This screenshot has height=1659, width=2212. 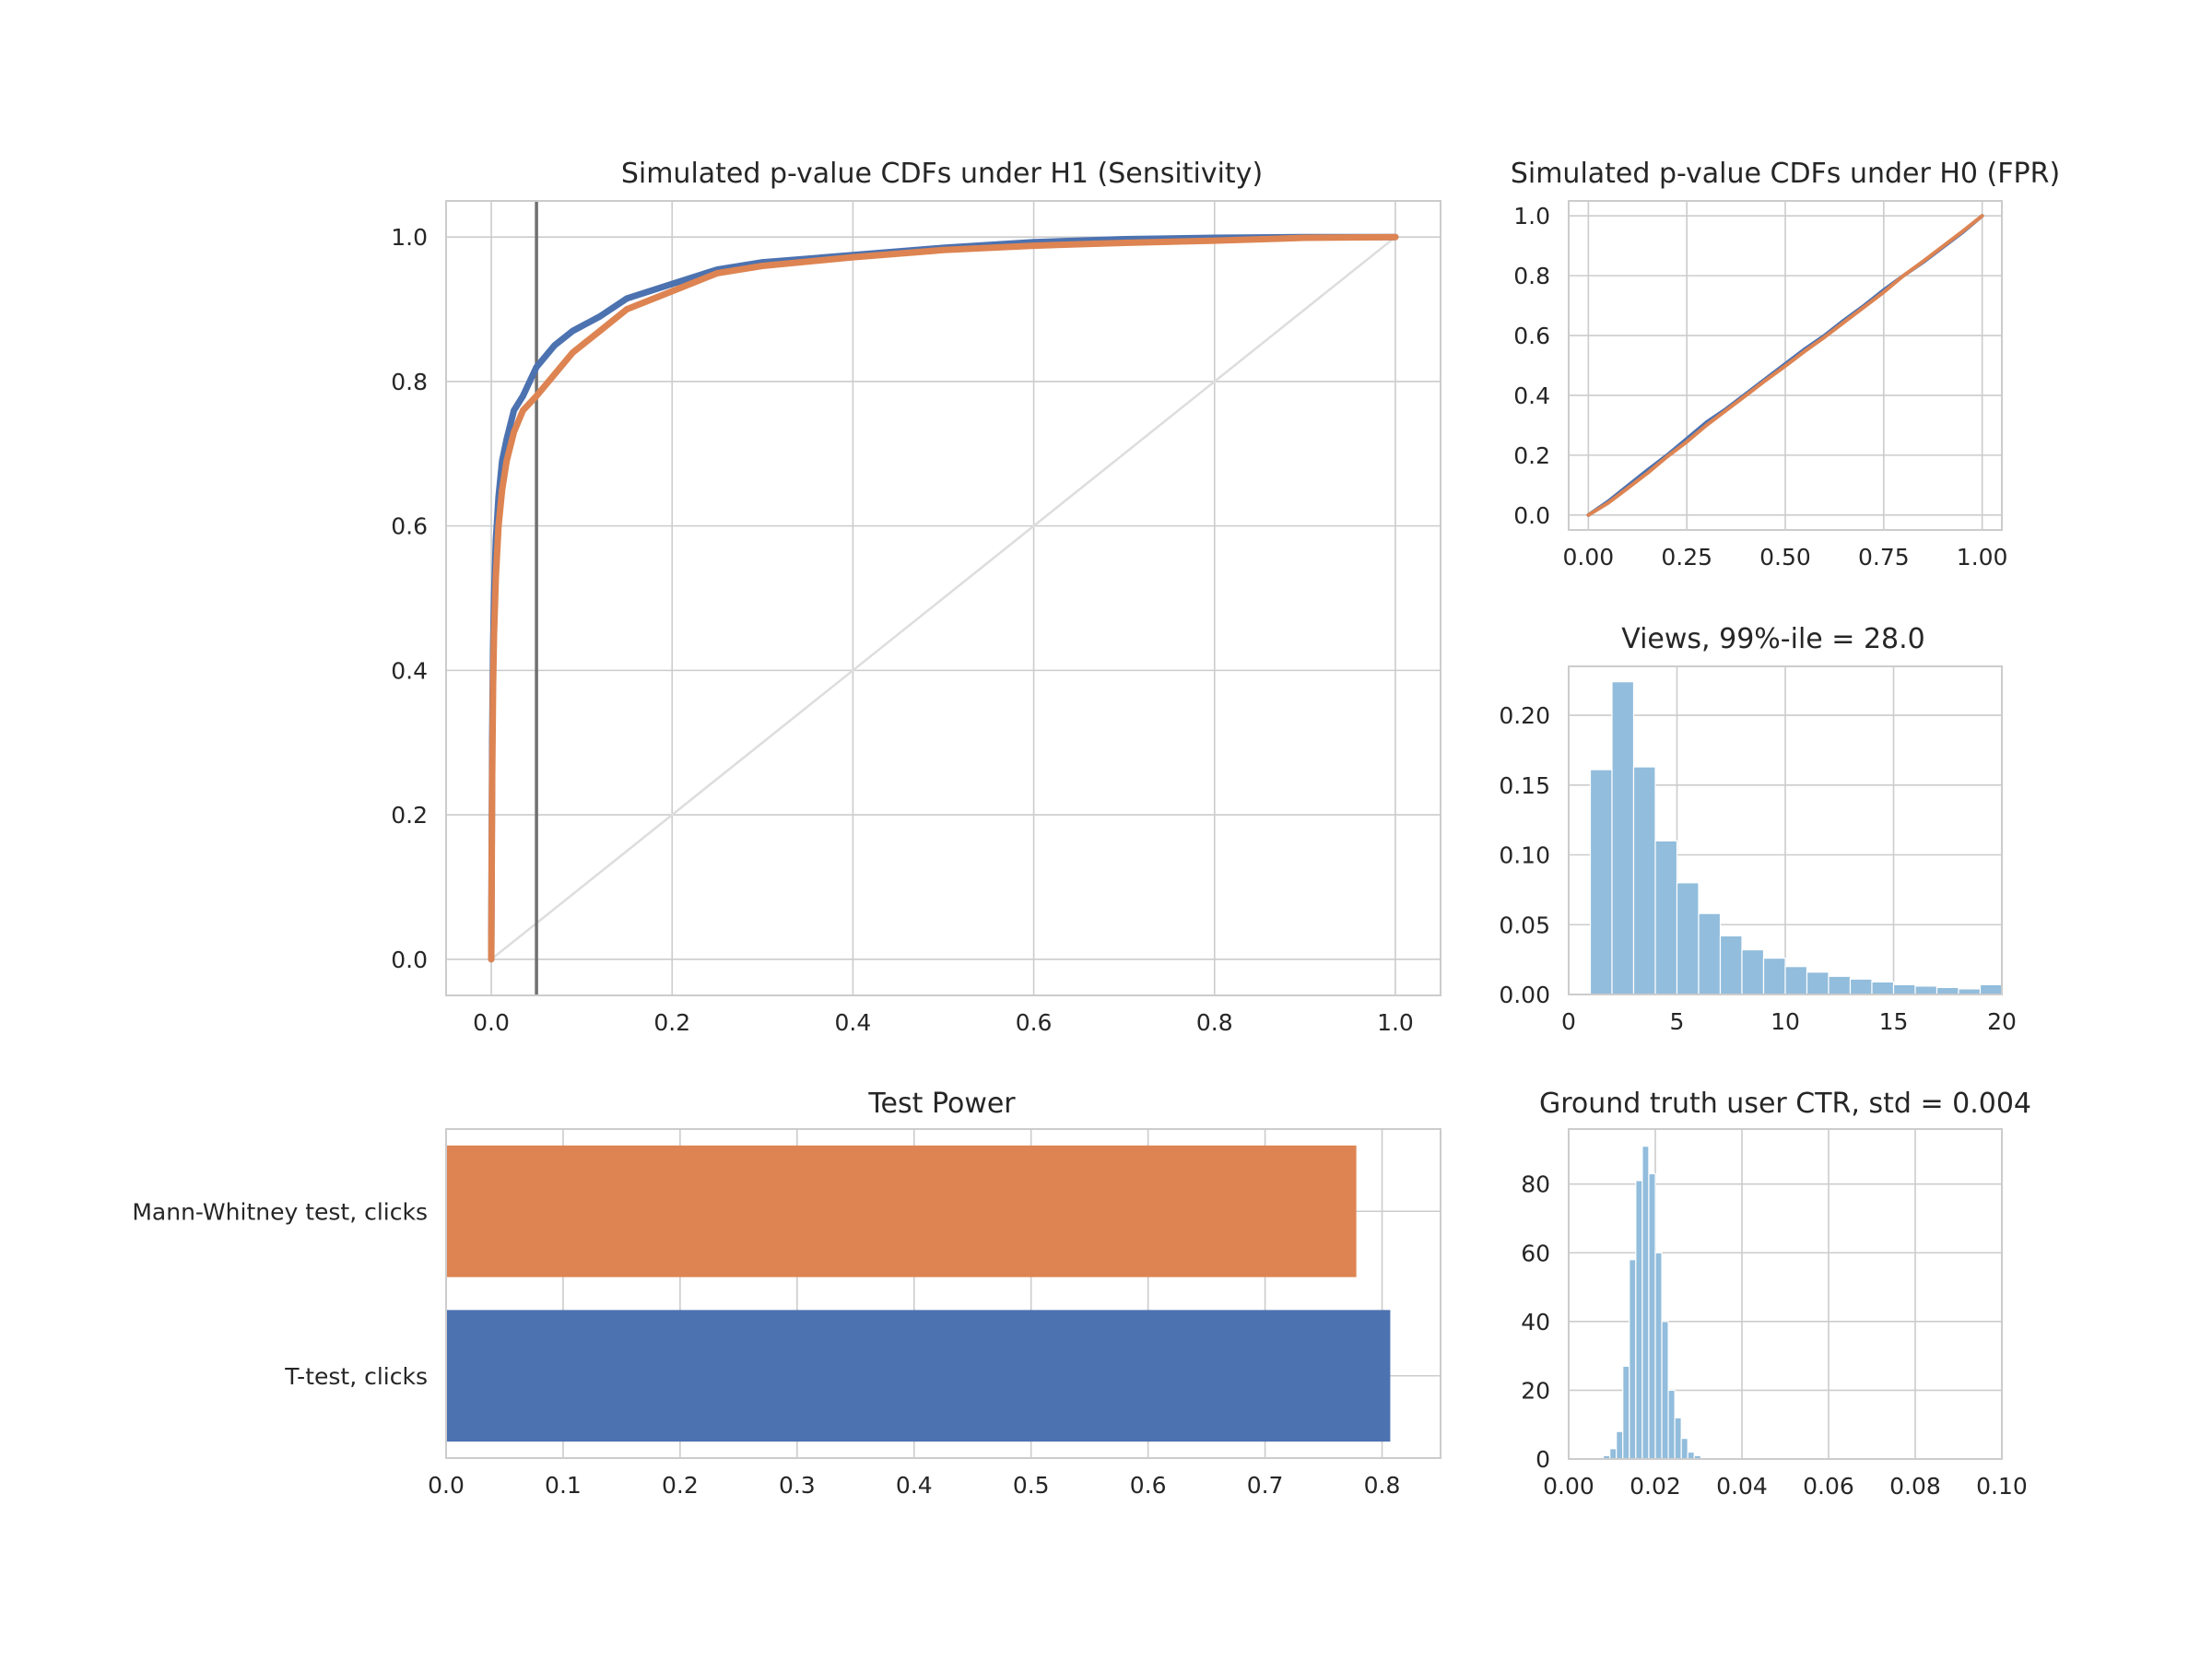 I want to click on power-x-tick: 0.4, so click(x=914, y=1485).